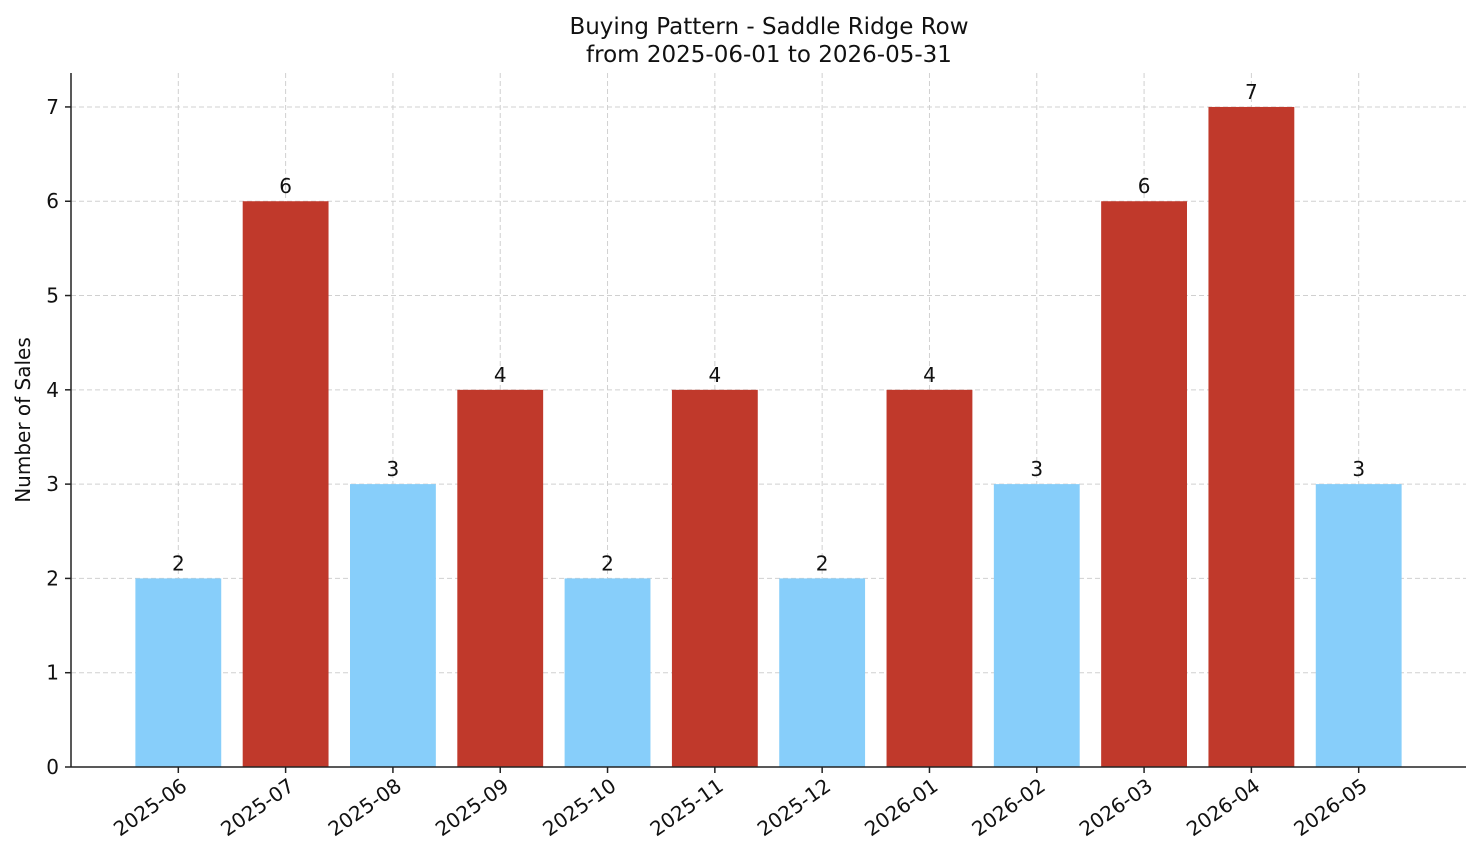  Describe the element at coordinates (52, 296) in the screenshot. I see `y-tick-label: 5` at that location.